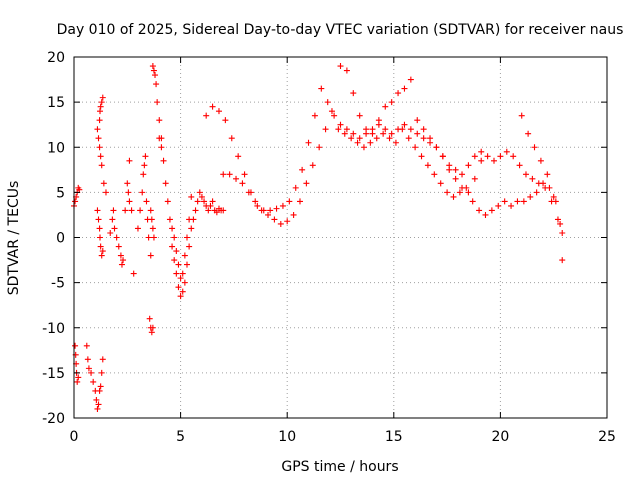  Describe the element at coordinates (14, 238) in the screenshot. I see `y-axis-label: SDTVAR / TECUs` at that location.